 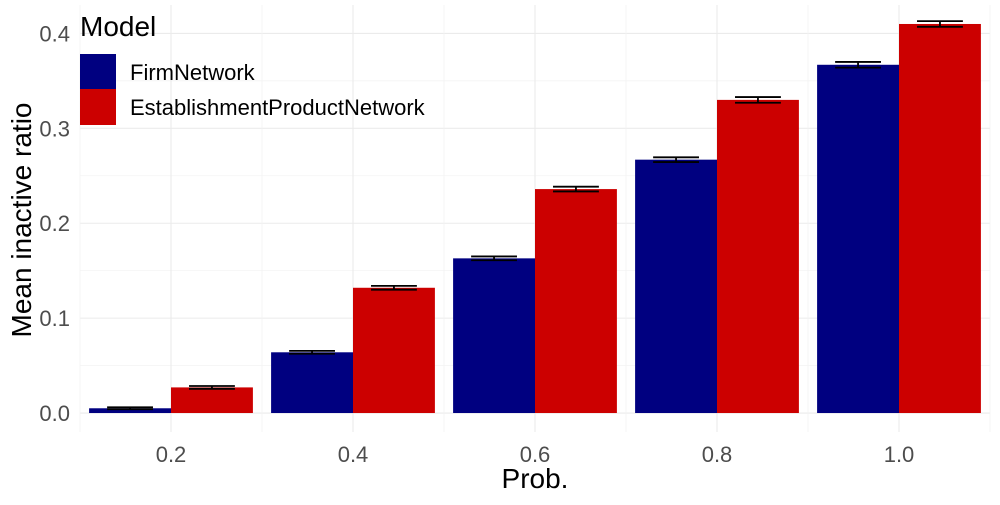 I want to click on x-tick-label: 0.8, so click(x=717, y=454).